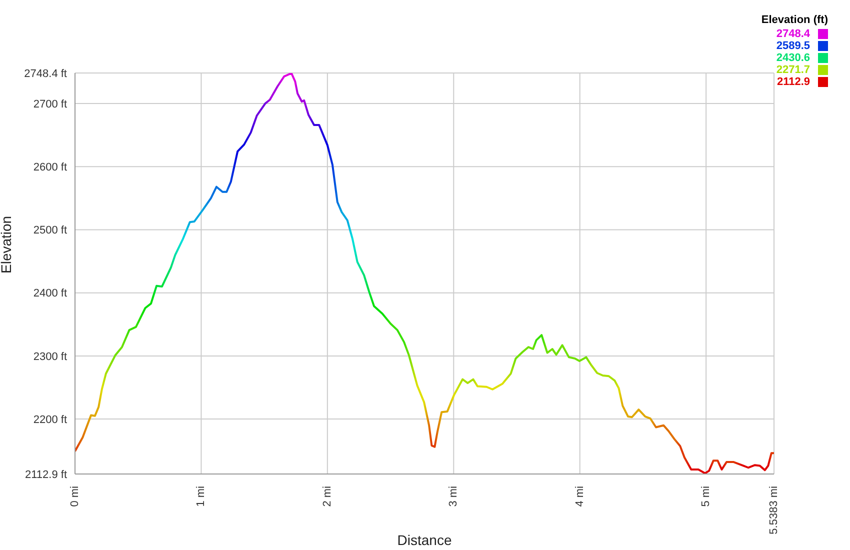 This screenshot has height=550, width=850. Describe the element at coordinates (50, 230) in the screenshot. I see `y-tick-label: 2500 ft` at that location.